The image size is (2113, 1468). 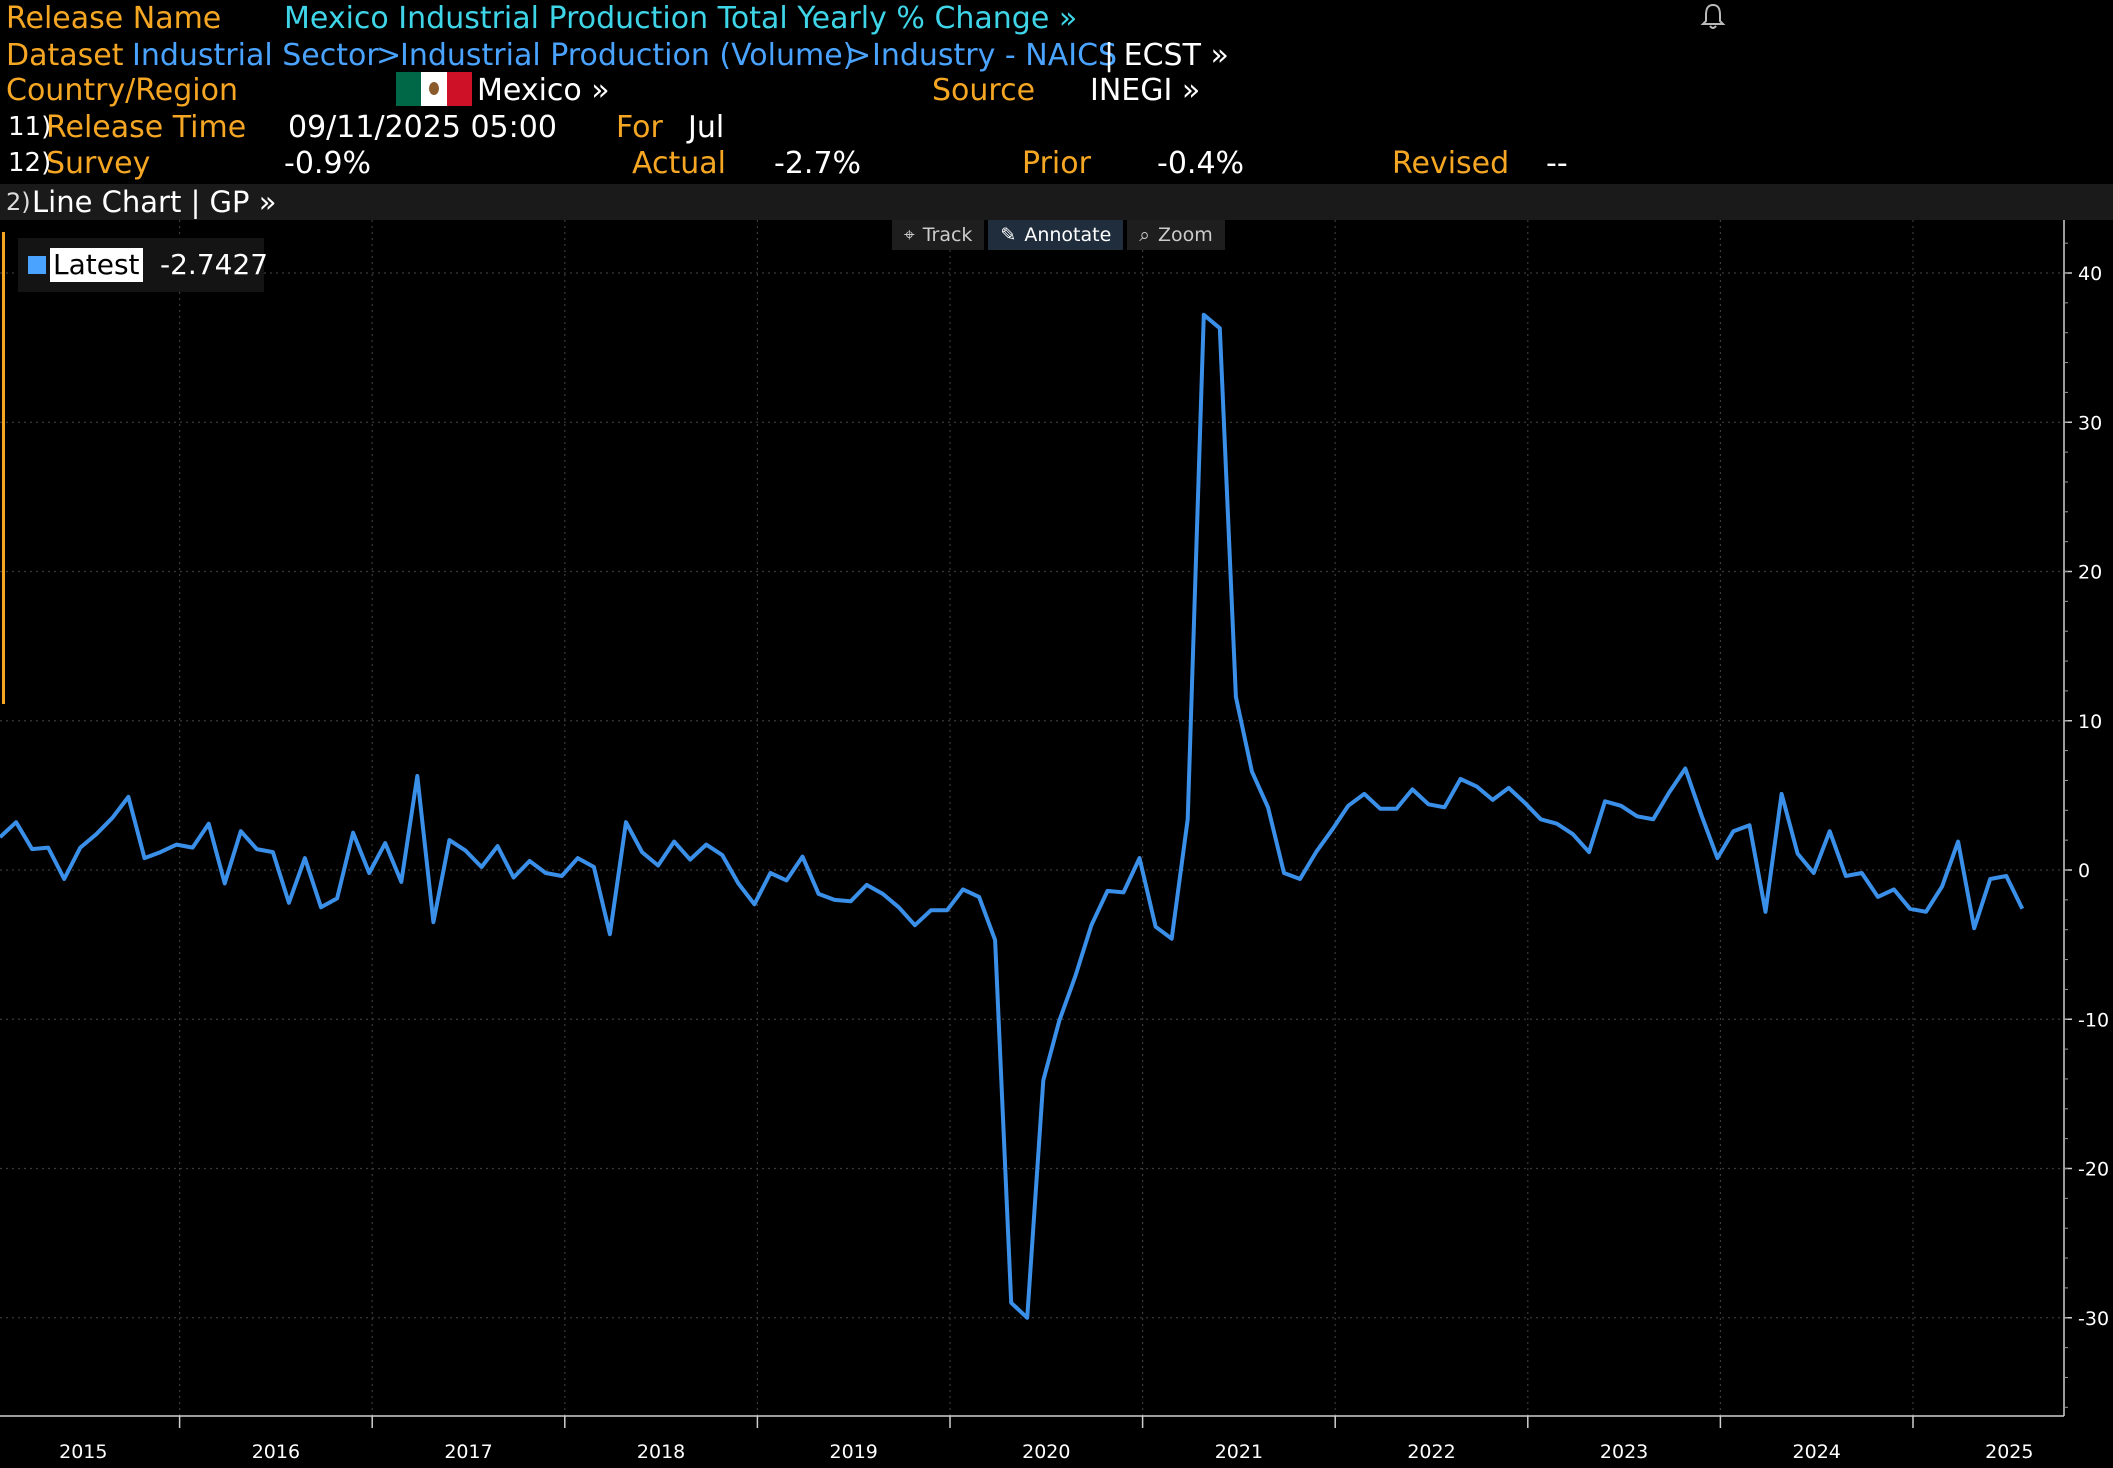 I want to click on zoom-button: ⌕ Zoom, so click(x=1176, y=235).